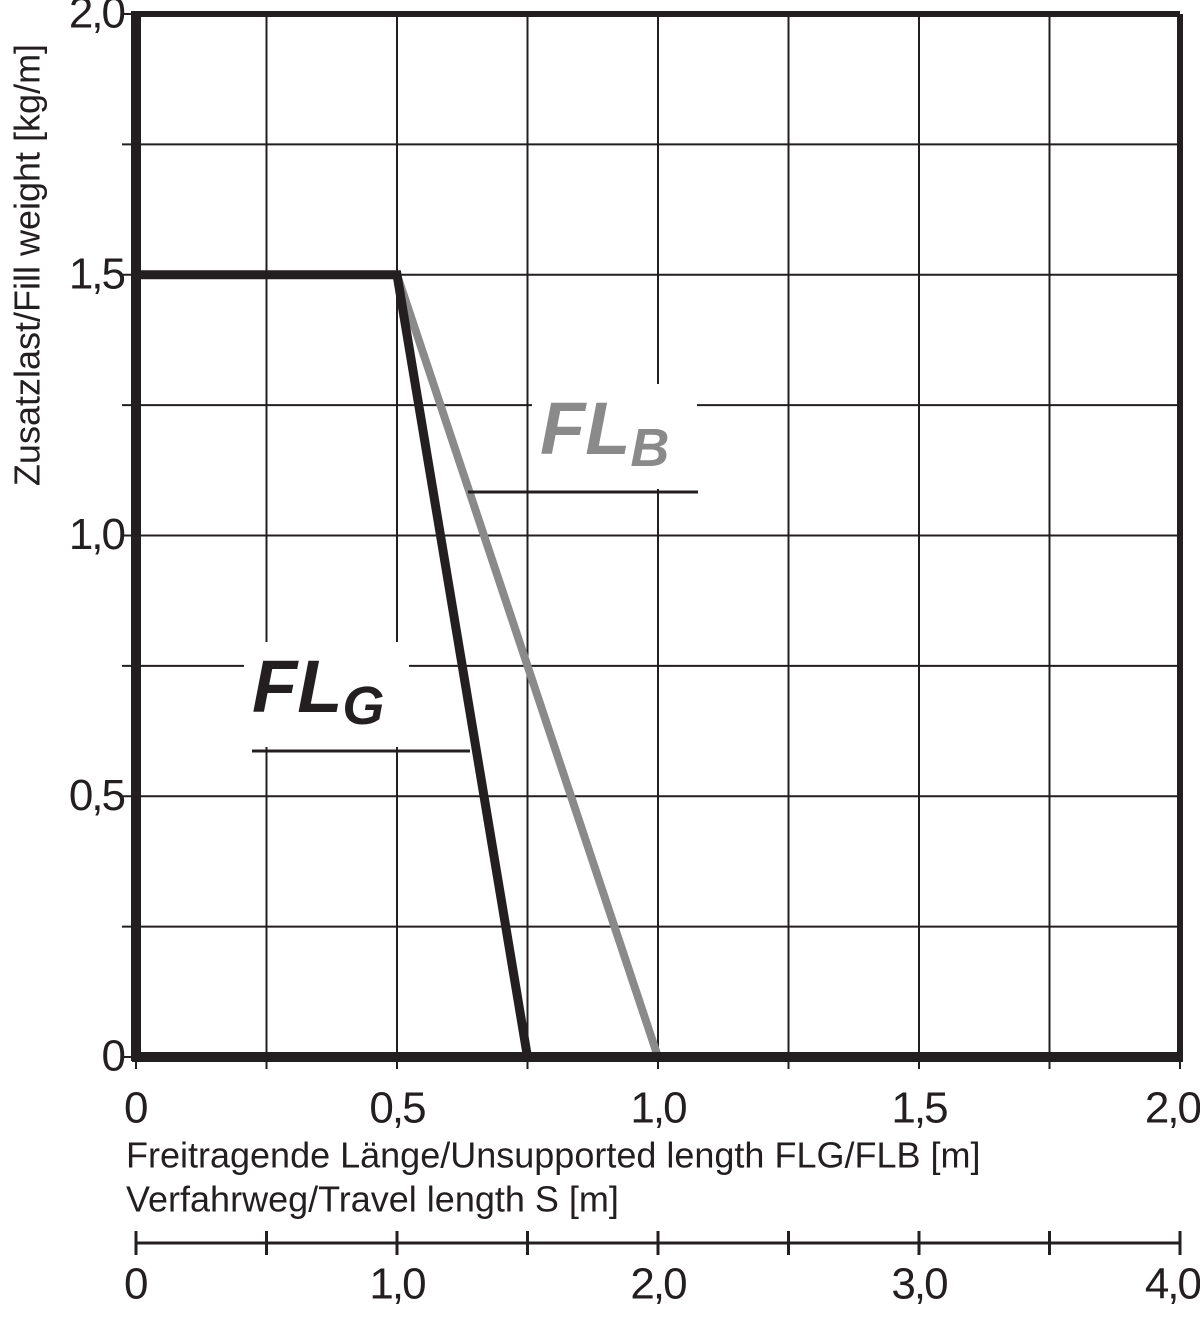 The height and width of the screenshot is (1318, 1200). What do you see at coordinates (113, 1056) in the screenshot?
I see `y-tick-label: 0` at bounding box center [113, 1056].